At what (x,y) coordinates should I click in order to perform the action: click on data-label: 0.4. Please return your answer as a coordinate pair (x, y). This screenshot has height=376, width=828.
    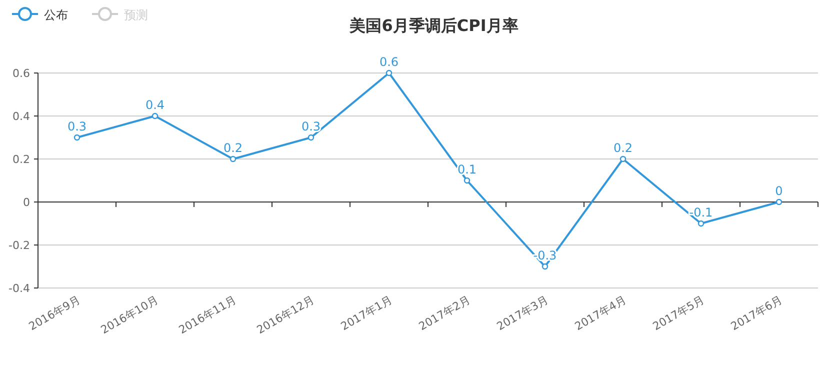
    Looking at the image, I should click on (155, 105).